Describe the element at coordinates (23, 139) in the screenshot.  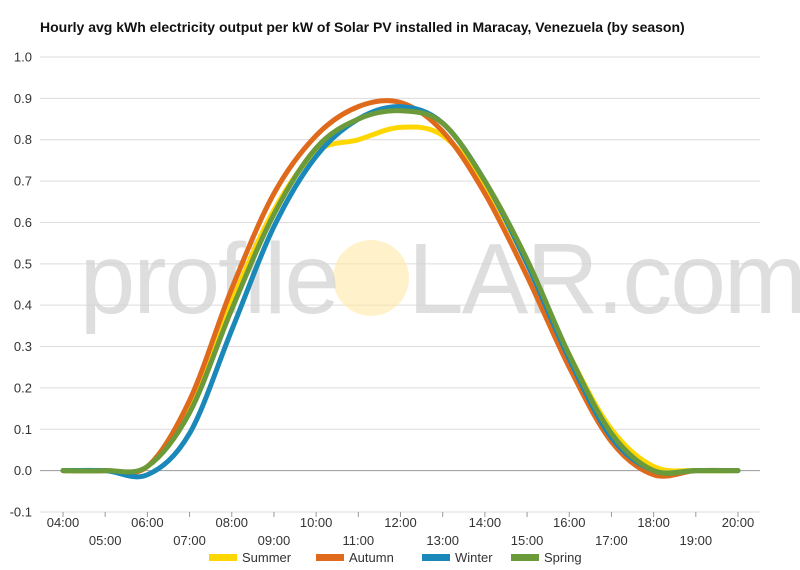
I see `y-tick-label: 0.8` at that location.